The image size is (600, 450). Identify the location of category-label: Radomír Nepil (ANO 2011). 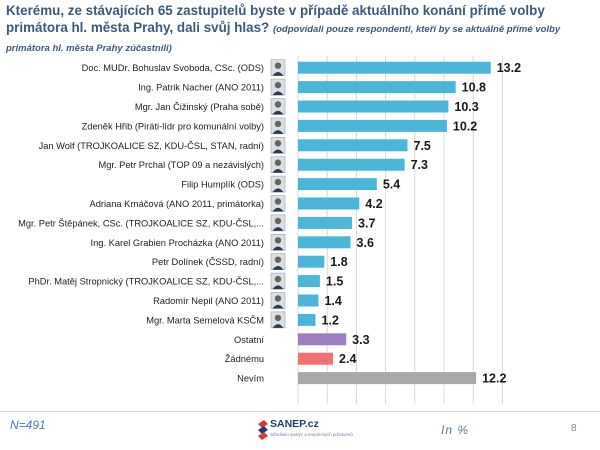
(208, 301).